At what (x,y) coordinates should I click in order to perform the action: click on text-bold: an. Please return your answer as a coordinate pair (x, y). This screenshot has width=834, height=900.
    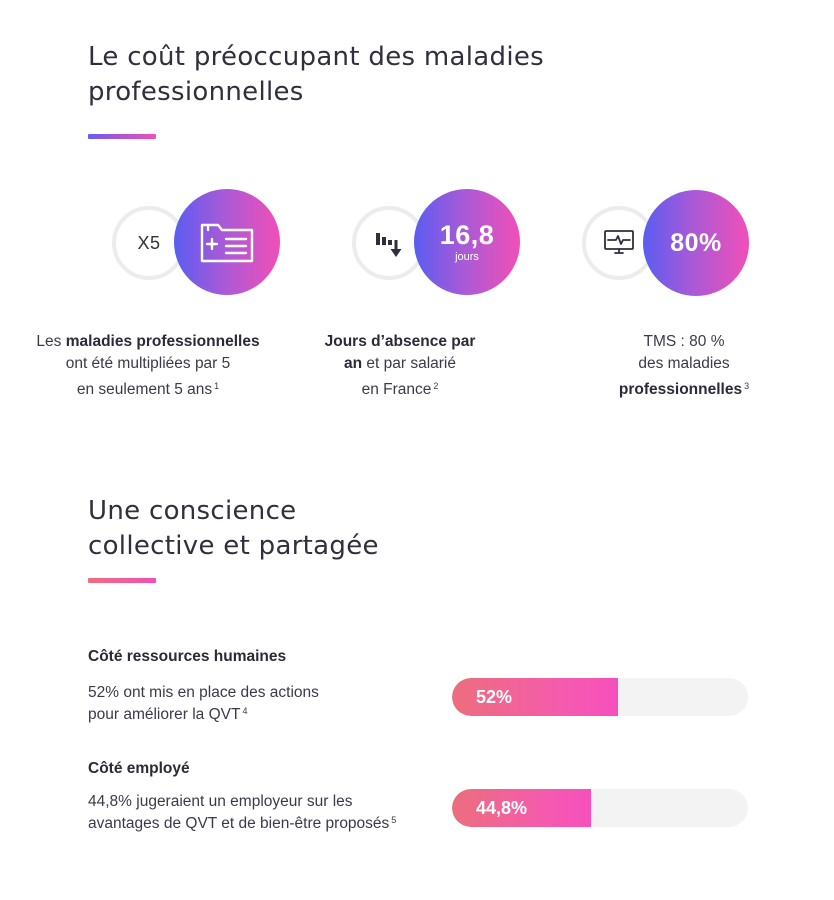
    Looking at the image, I should click on (353, 363).